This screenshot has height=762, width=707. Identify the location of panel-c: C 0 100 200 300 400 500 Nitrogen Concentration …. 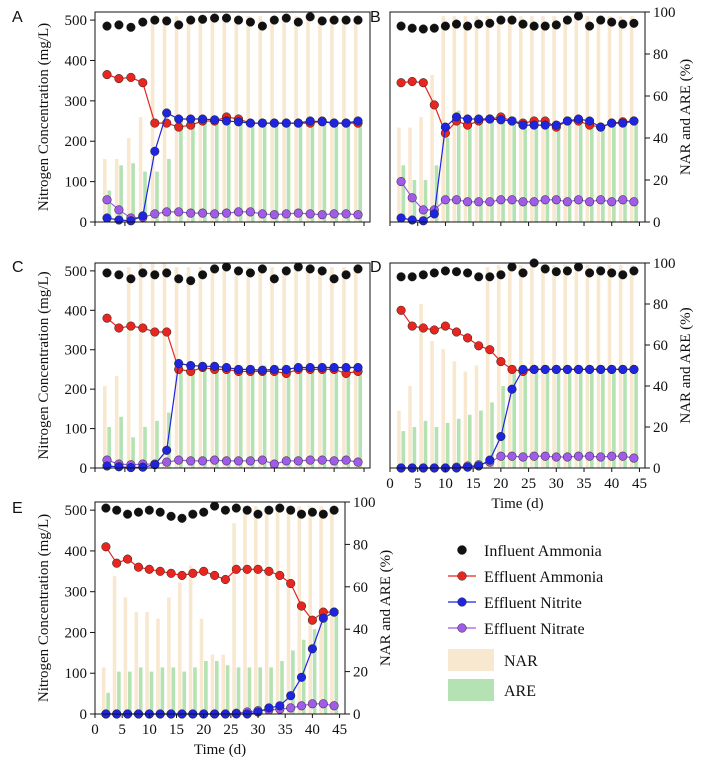
(191, 368).